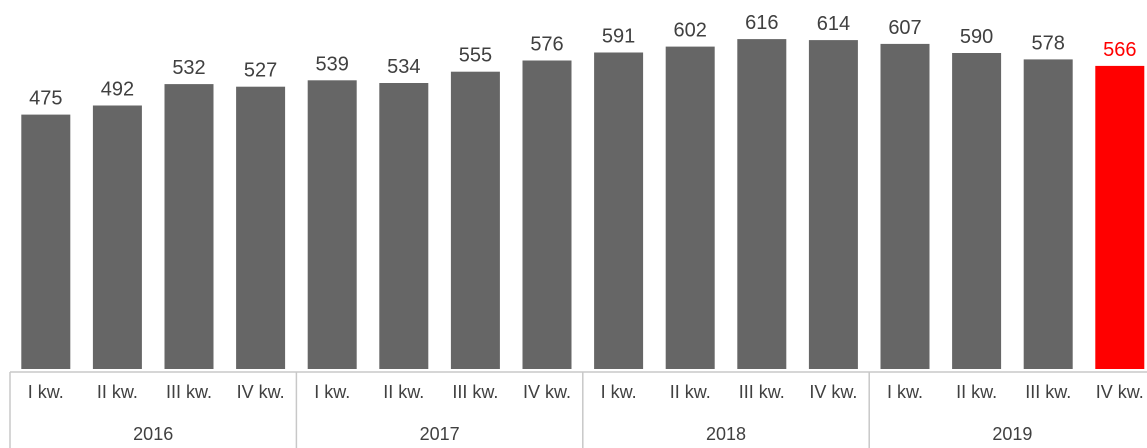 This screenshot has width=1147, height=448. What do you see at coordinates (1120, 392) in the screenshot?
I see `category-label-16: IV kw.` at bounding box center [1120, 392].